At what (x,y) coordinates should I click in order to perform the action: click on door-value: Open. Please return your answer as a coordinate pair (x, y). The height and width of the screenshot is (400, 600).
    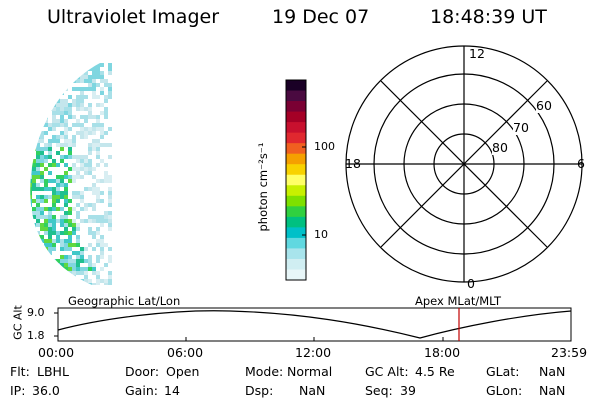
    Looking at the image, I should click on (183, 371).